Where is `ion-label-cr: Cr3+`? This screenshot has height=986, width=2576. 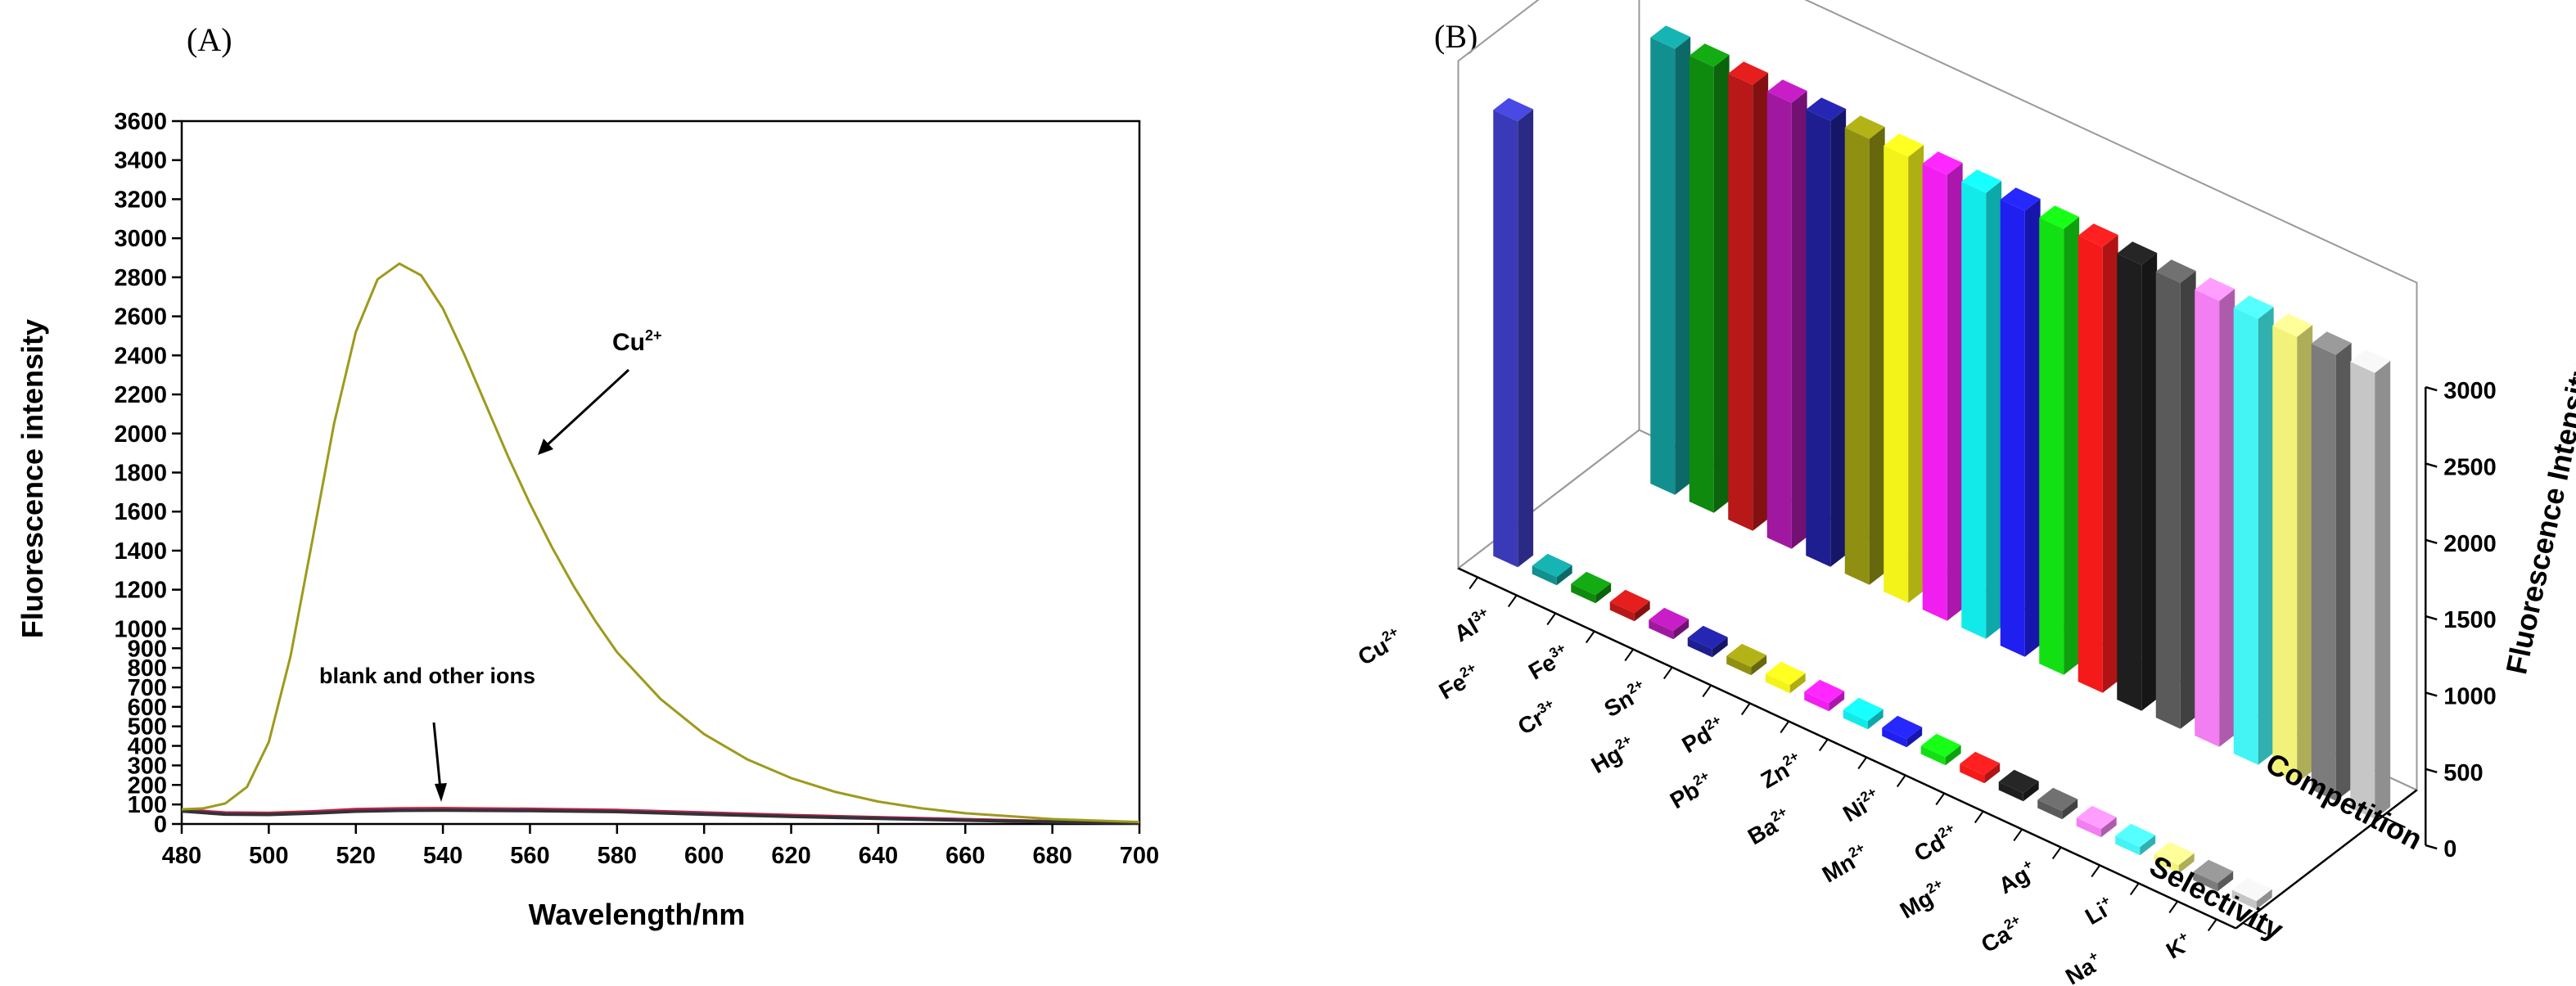
ion-label-cr: Cr3+ is located at coordinates (1537, 718).